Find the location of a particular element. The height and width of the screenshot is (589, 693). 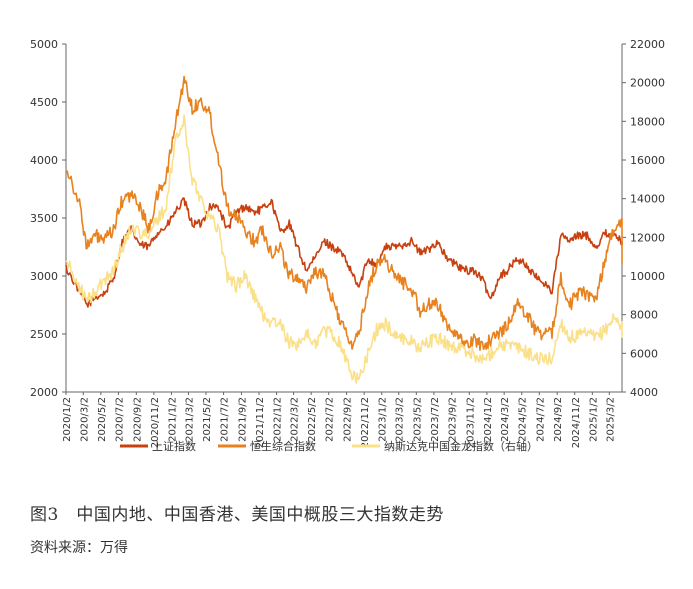

x-tick-label: 2021/11/2 is located at coordinates (260, 422).